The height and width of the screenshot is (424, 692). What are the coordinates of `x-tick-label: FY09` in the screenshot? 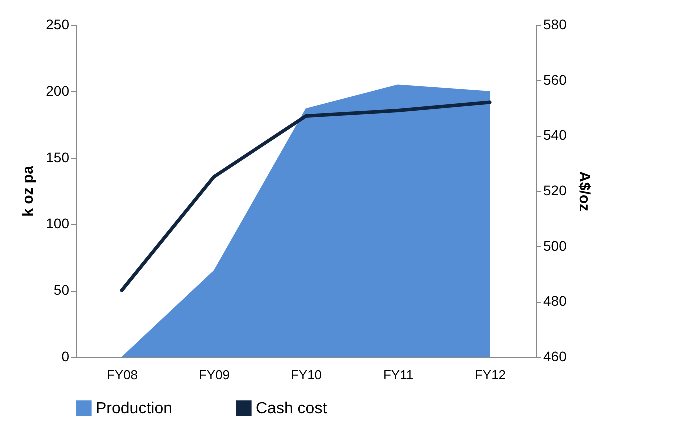 It's located at (214, 375).